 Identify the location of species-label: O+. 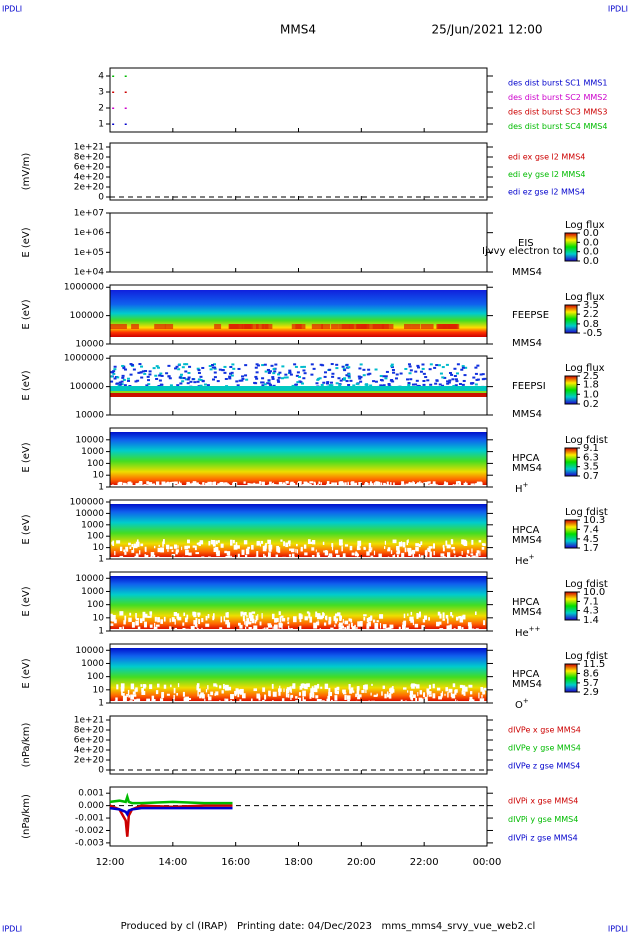
(522, 704).